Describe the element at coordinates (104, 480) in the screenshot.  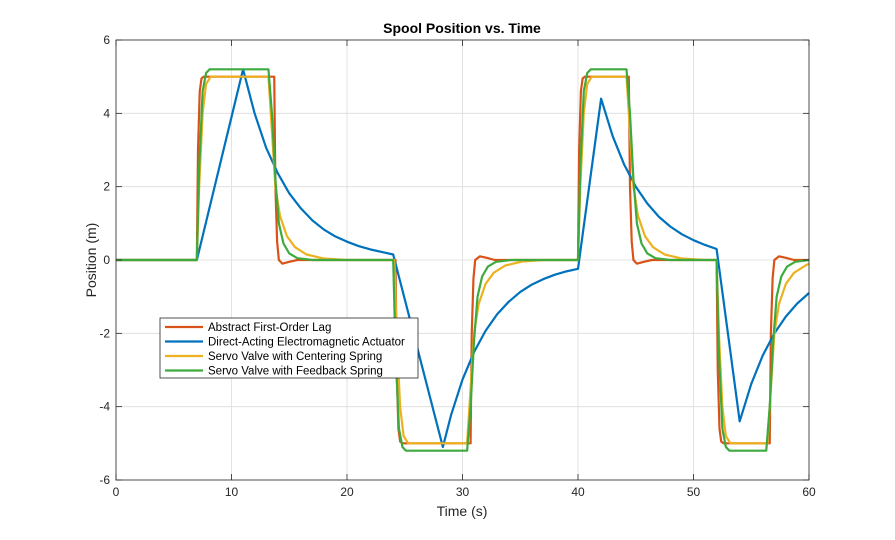
I see `y-tick-label: -6` at that location.